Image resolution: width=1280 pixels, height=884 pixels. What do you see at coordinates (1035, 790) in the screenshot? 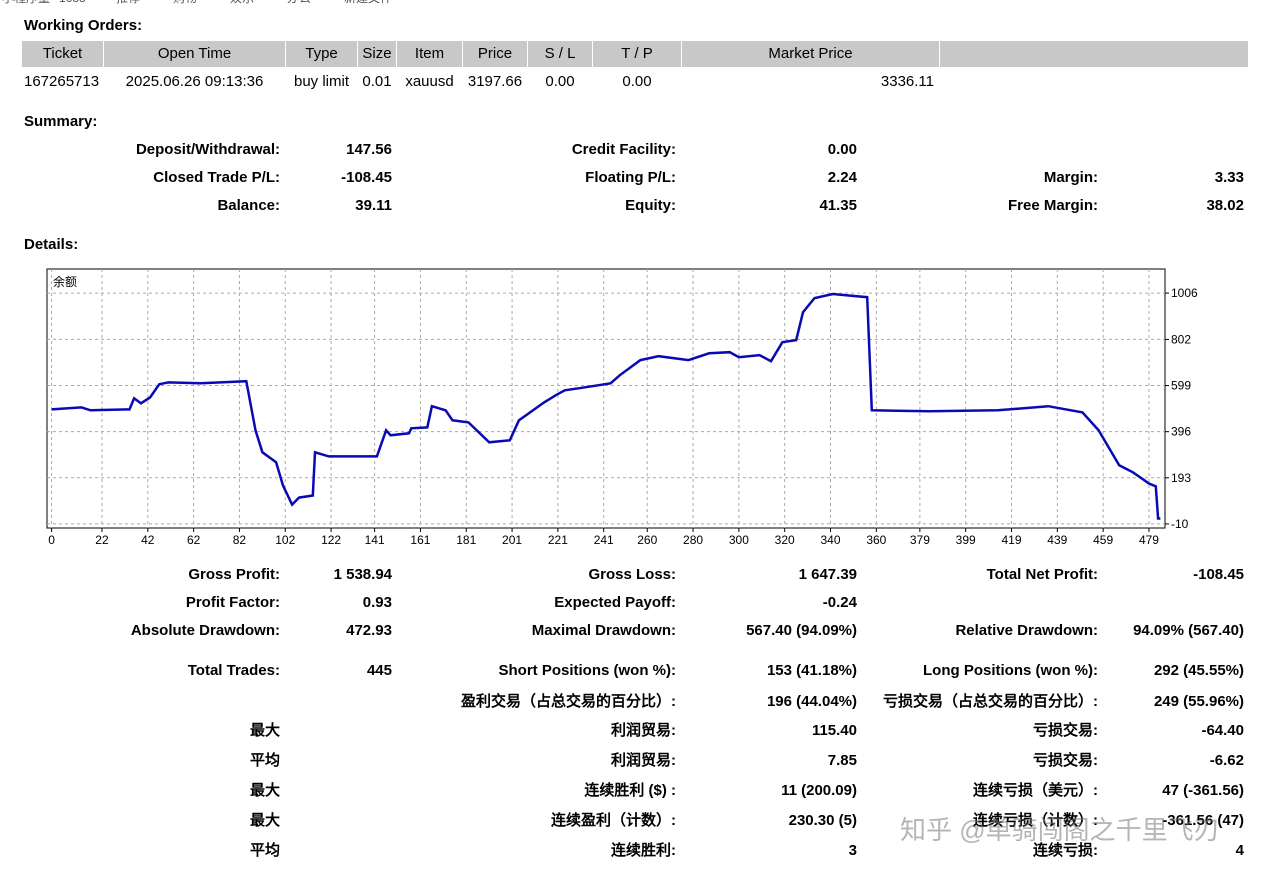
I see `label: 连续亏损（美元）:` at bounding box center [1035, 790].